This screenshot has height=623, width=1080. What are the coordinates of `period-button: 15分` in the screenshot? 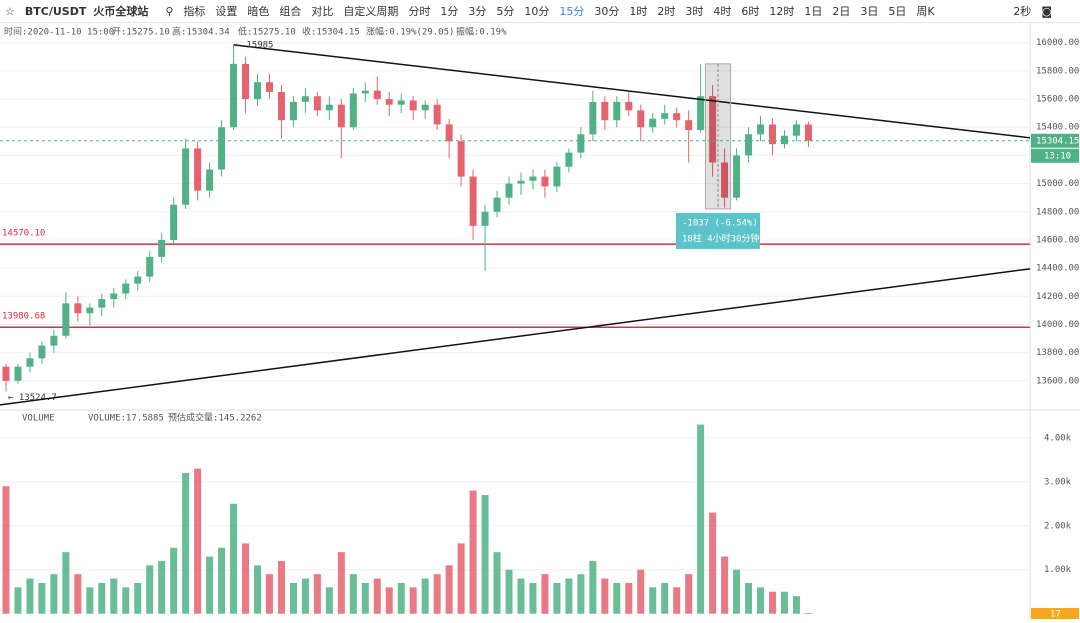 It's located at (572, 11).